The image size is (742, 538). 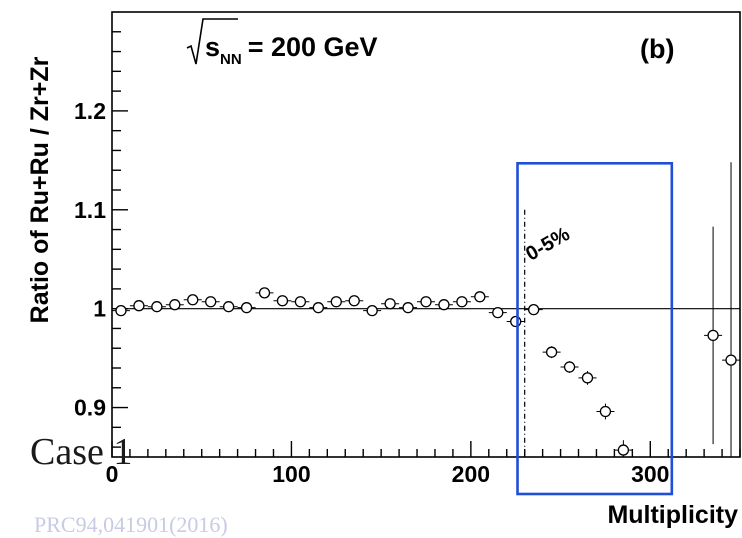 What do you see at coordinates (291, 474) in the screenshot?
I see `x-tick-label: 100` at bounding box center [291, 474].